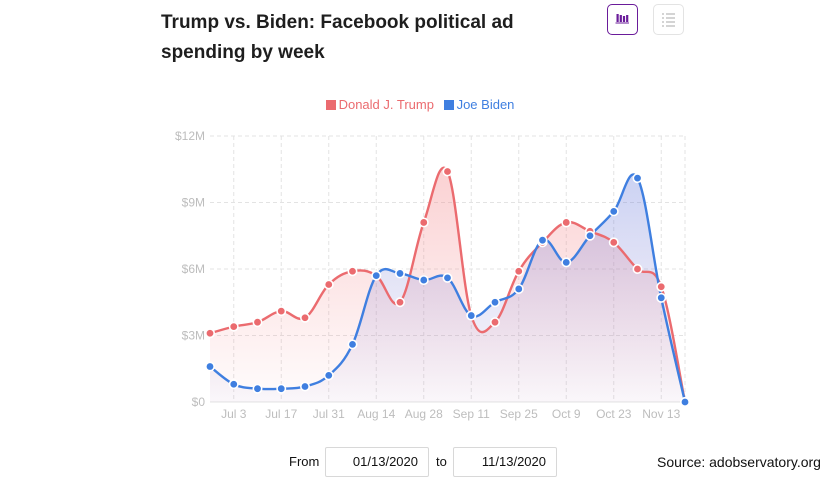  Describe the element at coordinates (193, 203) in the screenshot. I see `y-tick-label: $9M` at that location.